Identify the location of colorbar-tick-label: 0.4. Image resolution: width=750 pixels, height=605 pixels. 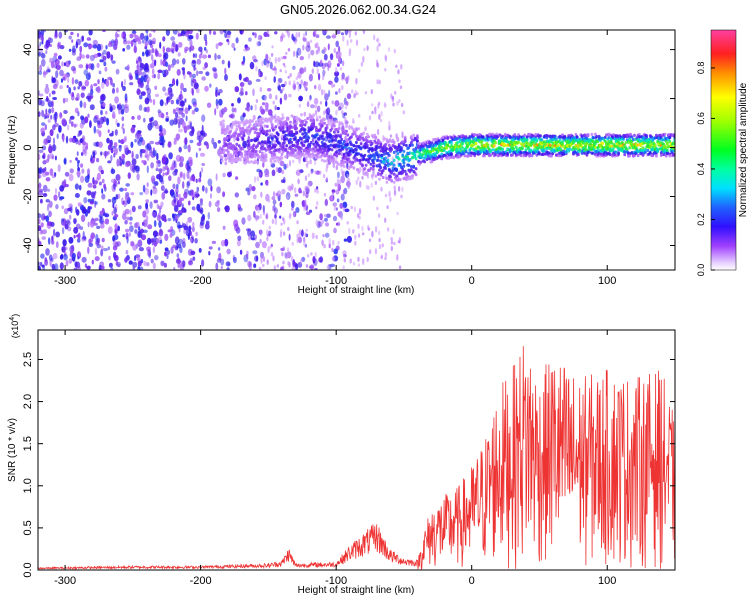
(701, 169).